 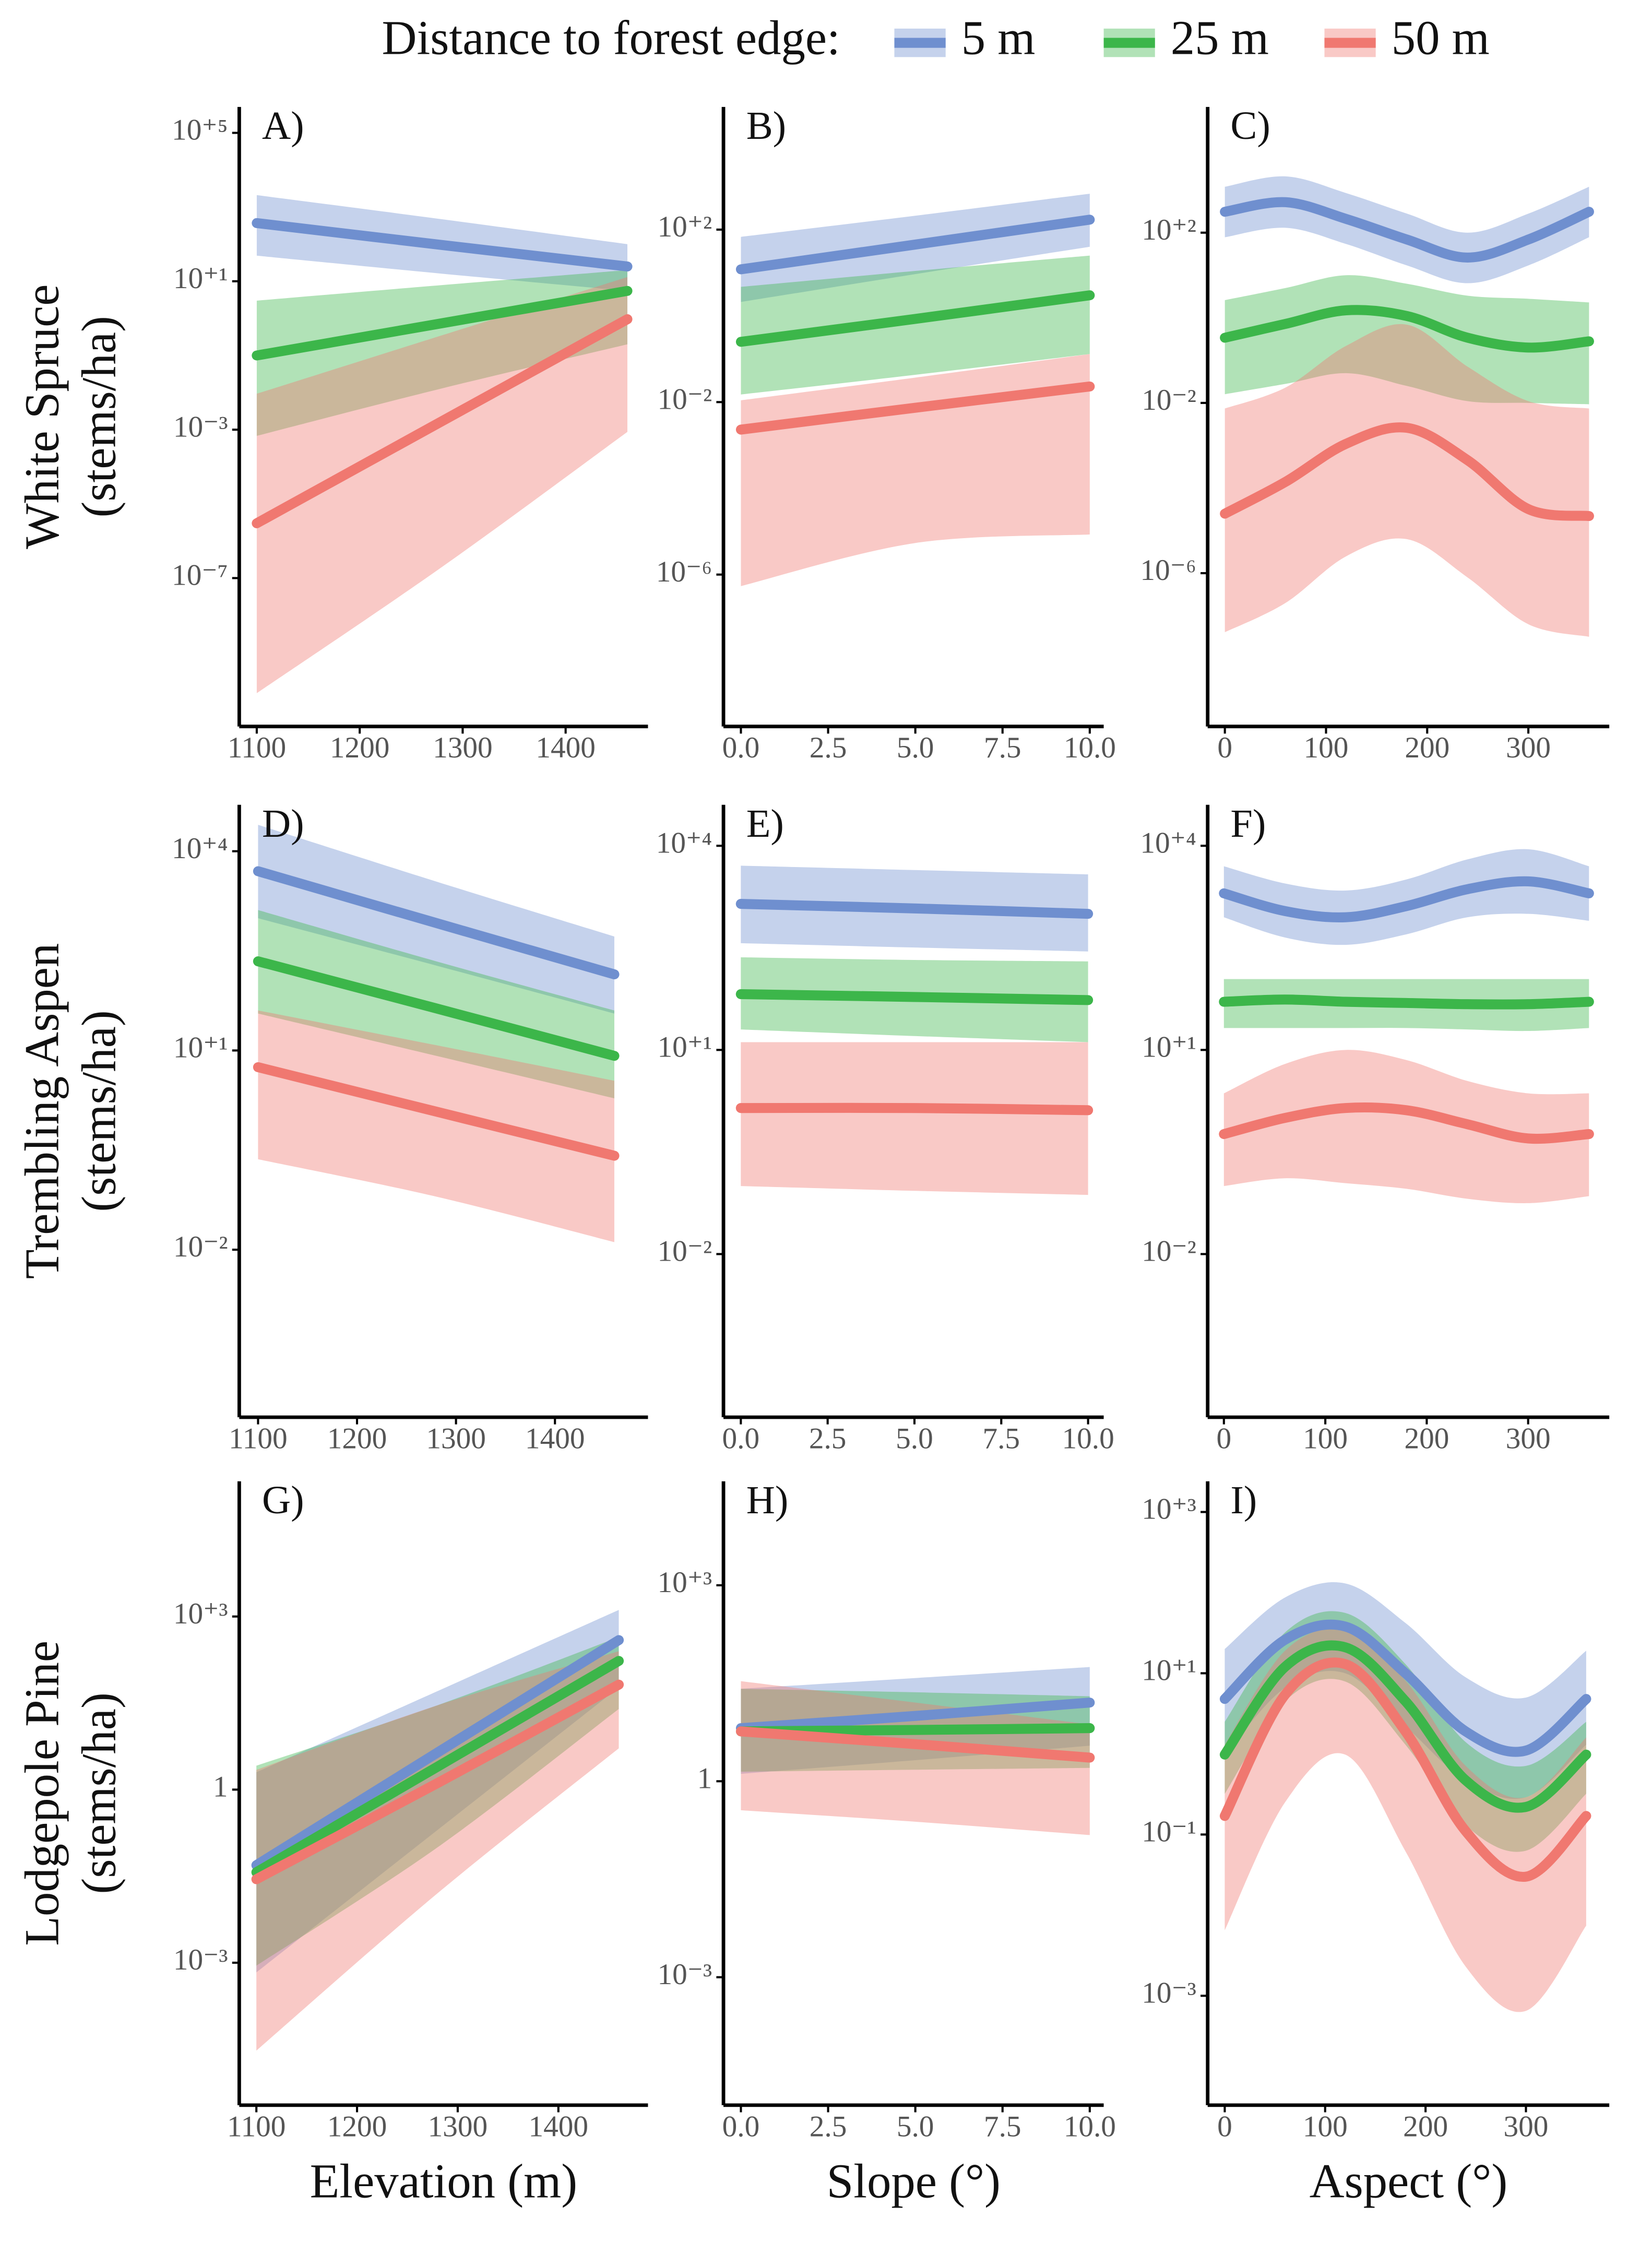 I want to click on x-axis-label: Aspect (°), so click(x=1409, y=2182).